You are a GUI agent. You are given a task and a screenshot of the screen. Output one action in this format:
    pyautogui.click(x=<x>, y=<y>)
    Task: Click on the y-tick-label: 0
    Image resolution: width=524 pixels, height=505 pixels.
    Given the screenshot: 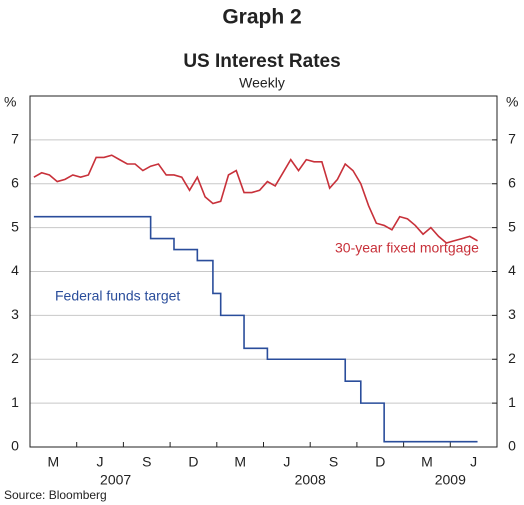 What is the action you would take?
    pyautogui.click(x=15, y=446)
    